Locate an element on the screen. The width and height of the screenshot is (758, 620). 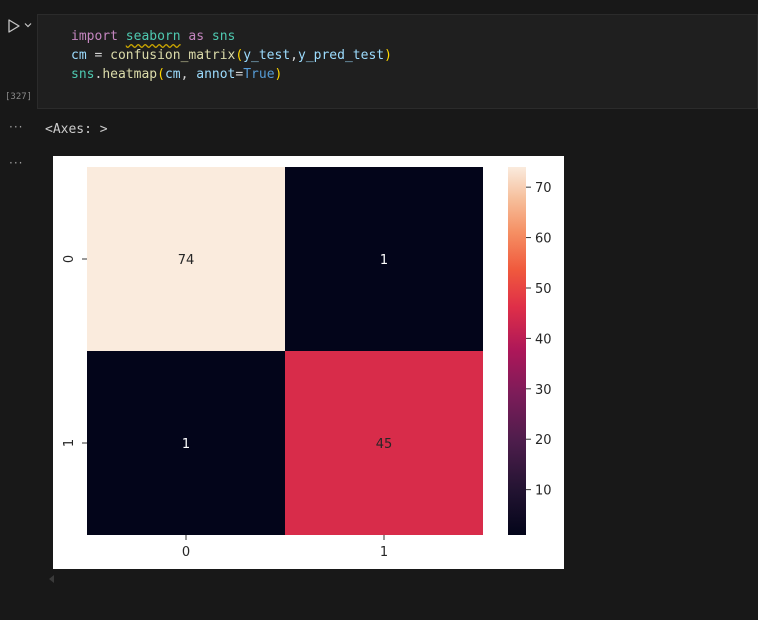
code-token: import is located at coordinates (94, 36).